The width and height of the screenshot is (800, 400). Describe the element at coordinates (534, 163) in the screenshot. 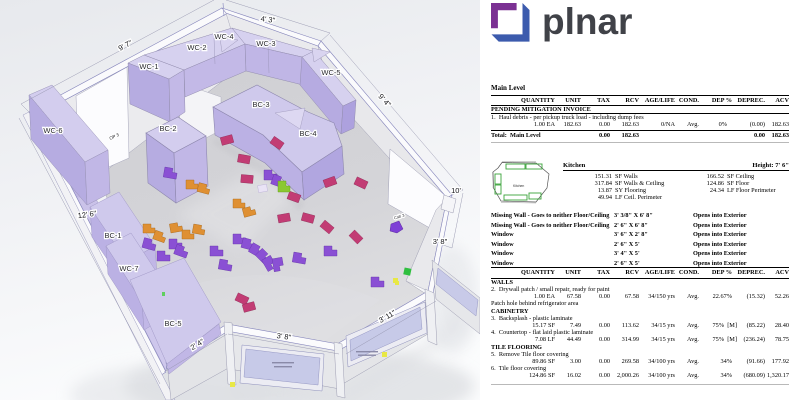

I see `svg-text: 5' 6"` at that location.